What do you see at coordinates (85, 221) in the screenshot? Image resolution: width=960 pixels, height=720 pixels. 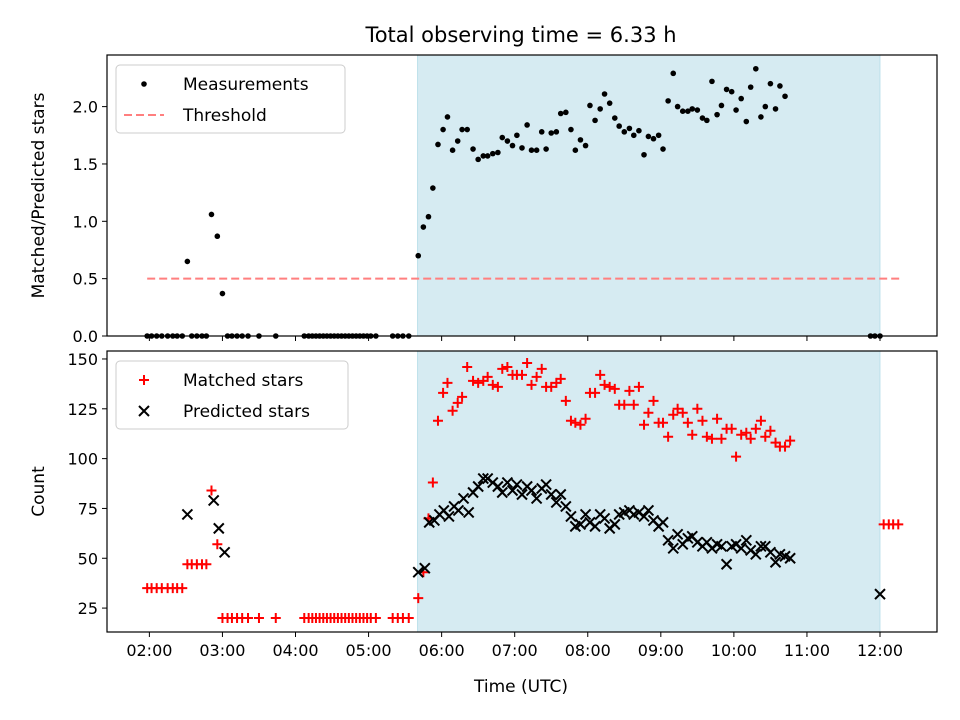 I see `y-tick-label: 1.0` at bounding box center [85, 221].